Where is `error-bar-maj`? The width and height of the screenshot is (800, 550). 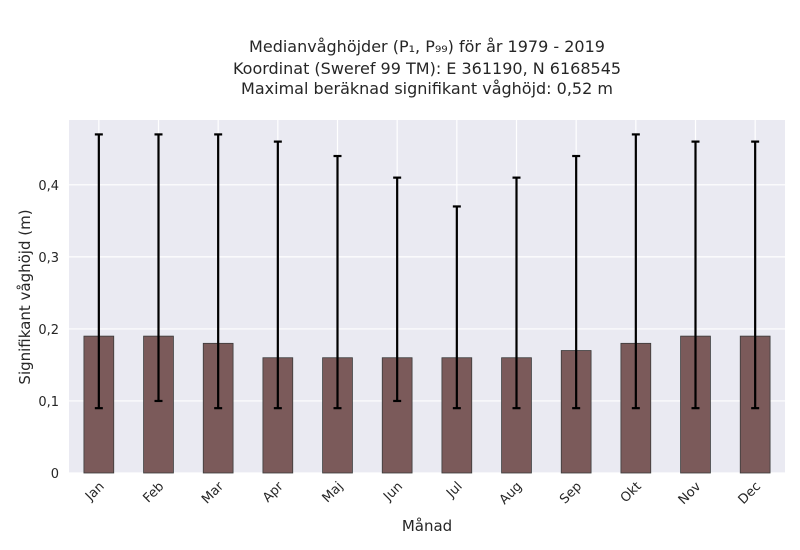
error-bar-maj is located at coordinates (337, 282).